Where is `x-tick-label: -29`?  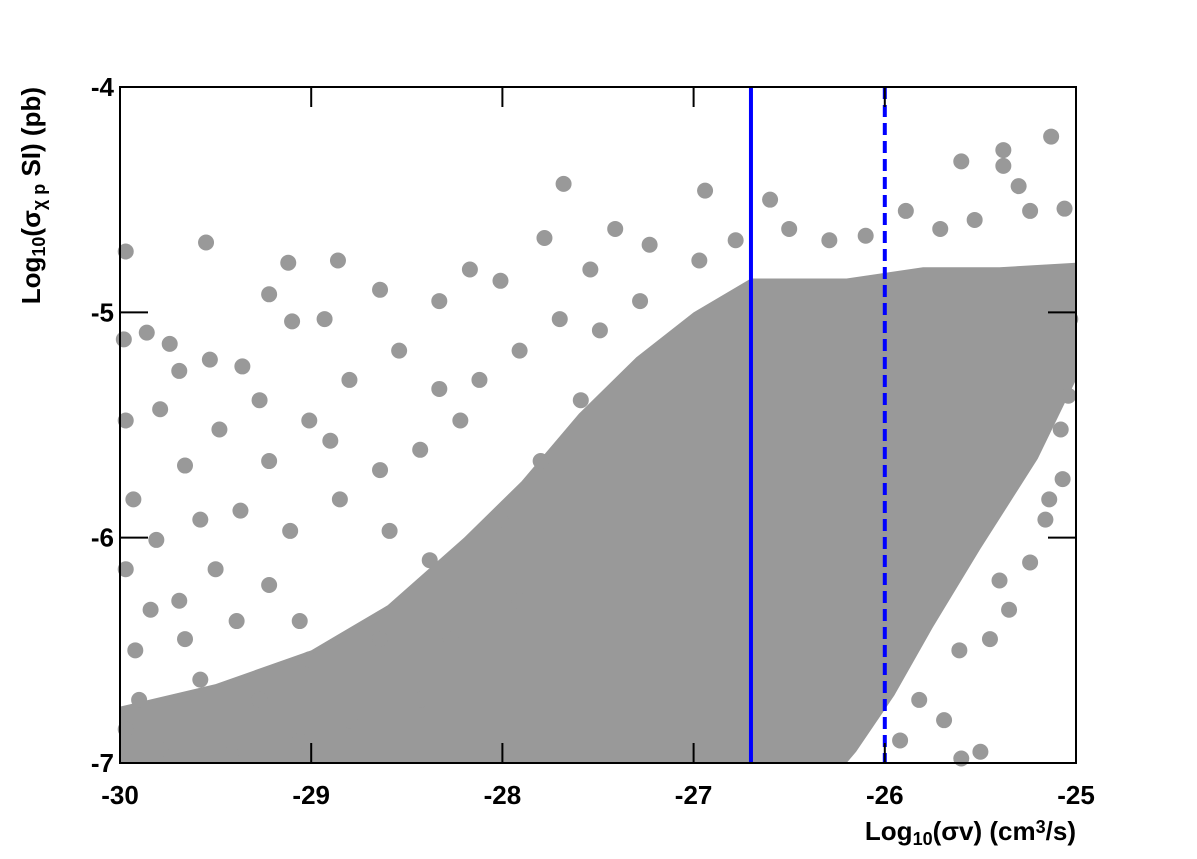 x-tick-label: -29 is located at coordinates (311, 795).